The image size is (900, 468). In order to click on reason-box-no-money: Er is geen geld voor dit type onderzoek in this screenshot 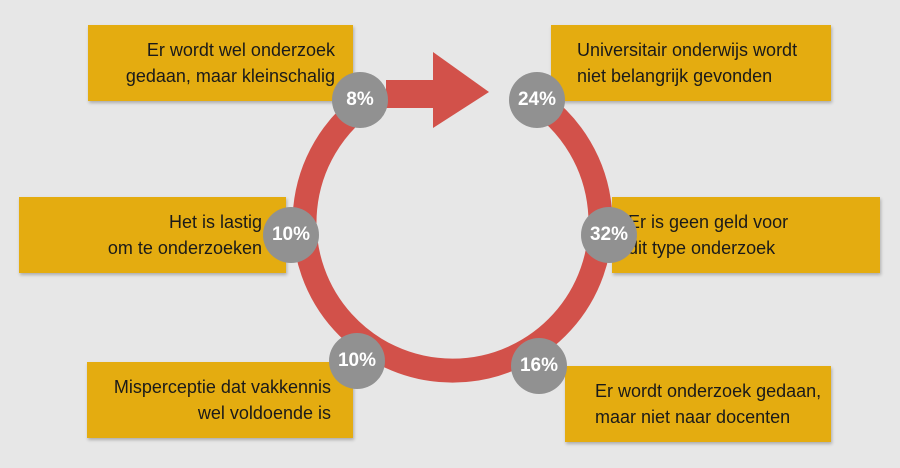, I will do `click(746, 235)`.